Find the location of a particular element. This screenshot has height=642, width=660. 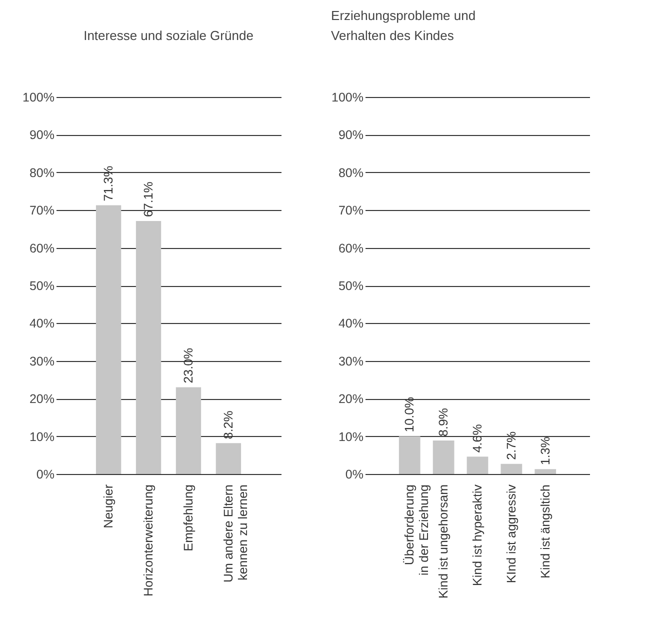

x-tick-label: Horizonterweiterung is located at coordinates (149, 540).